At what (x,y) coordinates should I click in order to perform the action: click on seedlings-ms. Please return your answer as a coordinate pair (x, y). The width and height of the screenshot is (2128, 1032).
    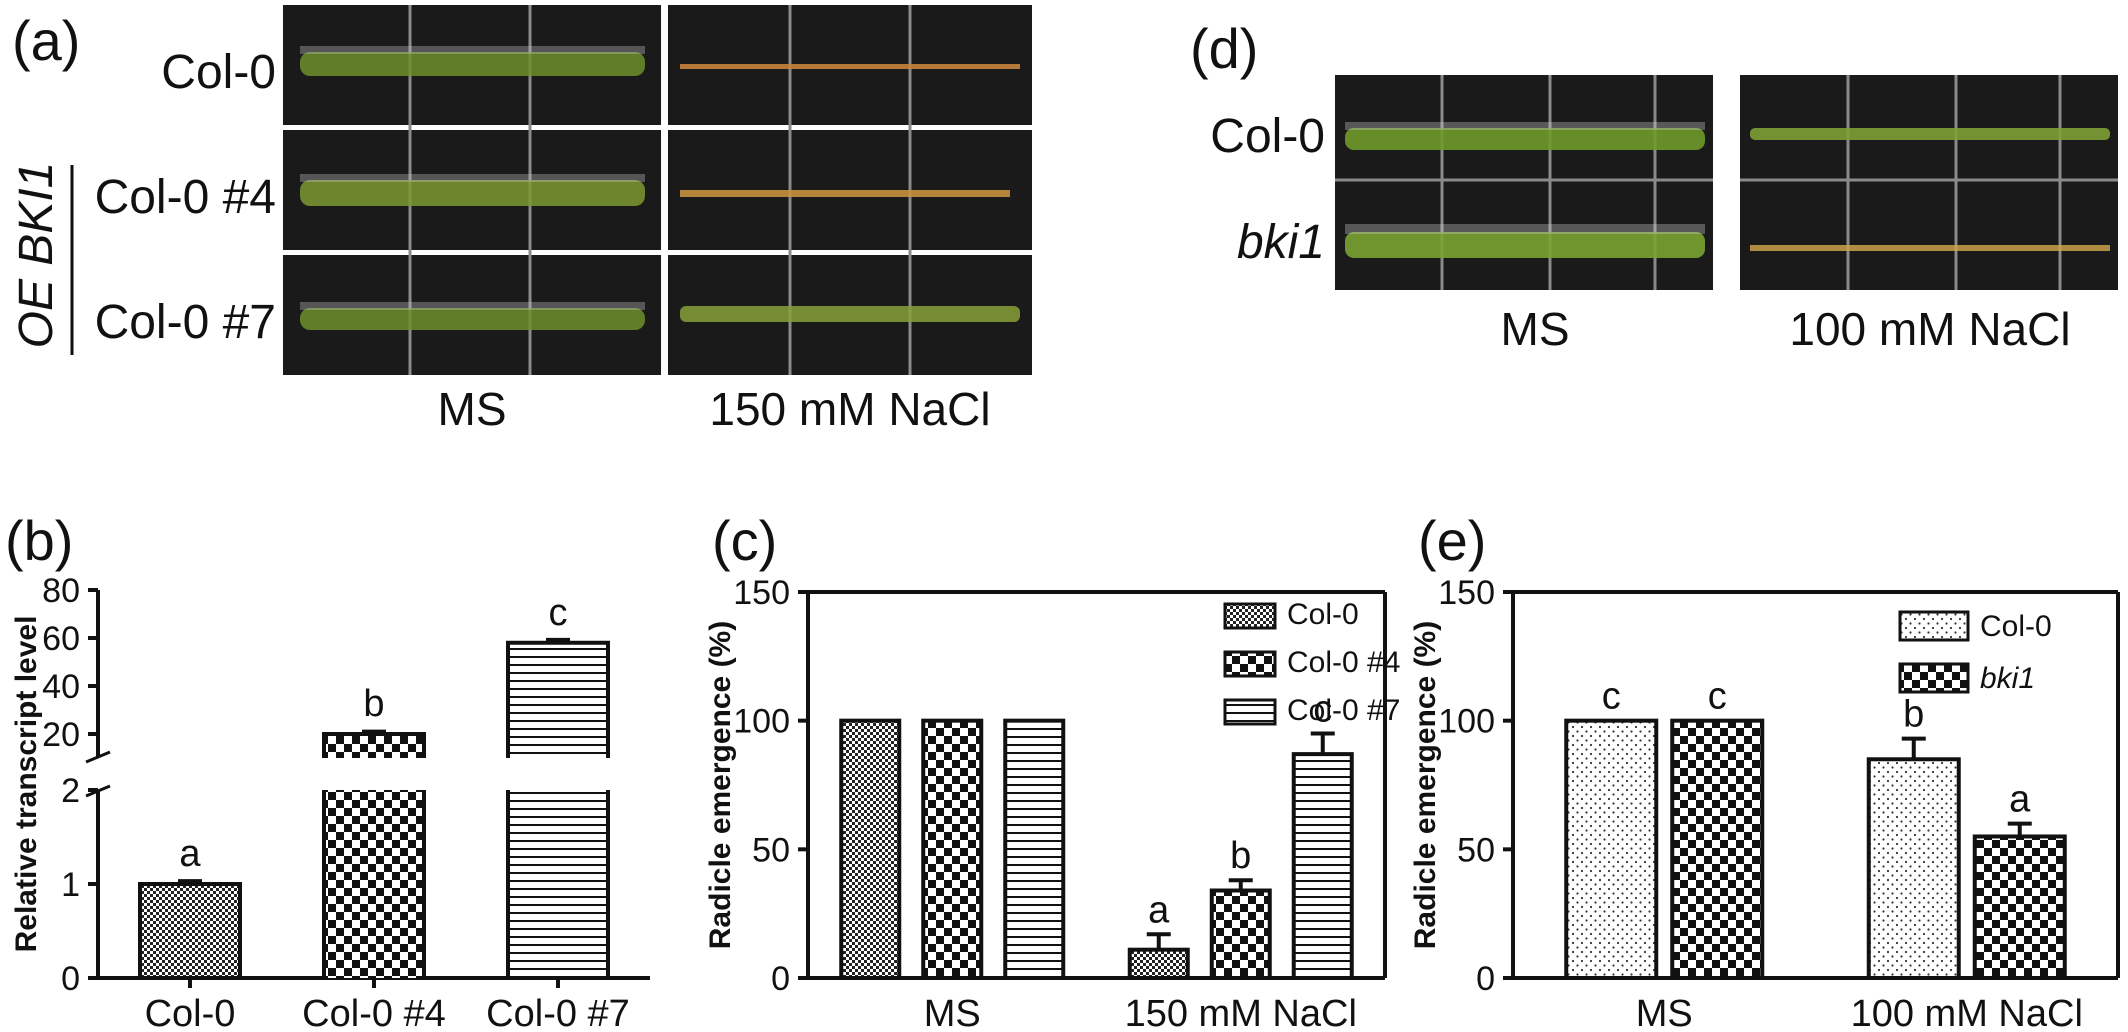
    Looking at the image, I should click on (472, 188).